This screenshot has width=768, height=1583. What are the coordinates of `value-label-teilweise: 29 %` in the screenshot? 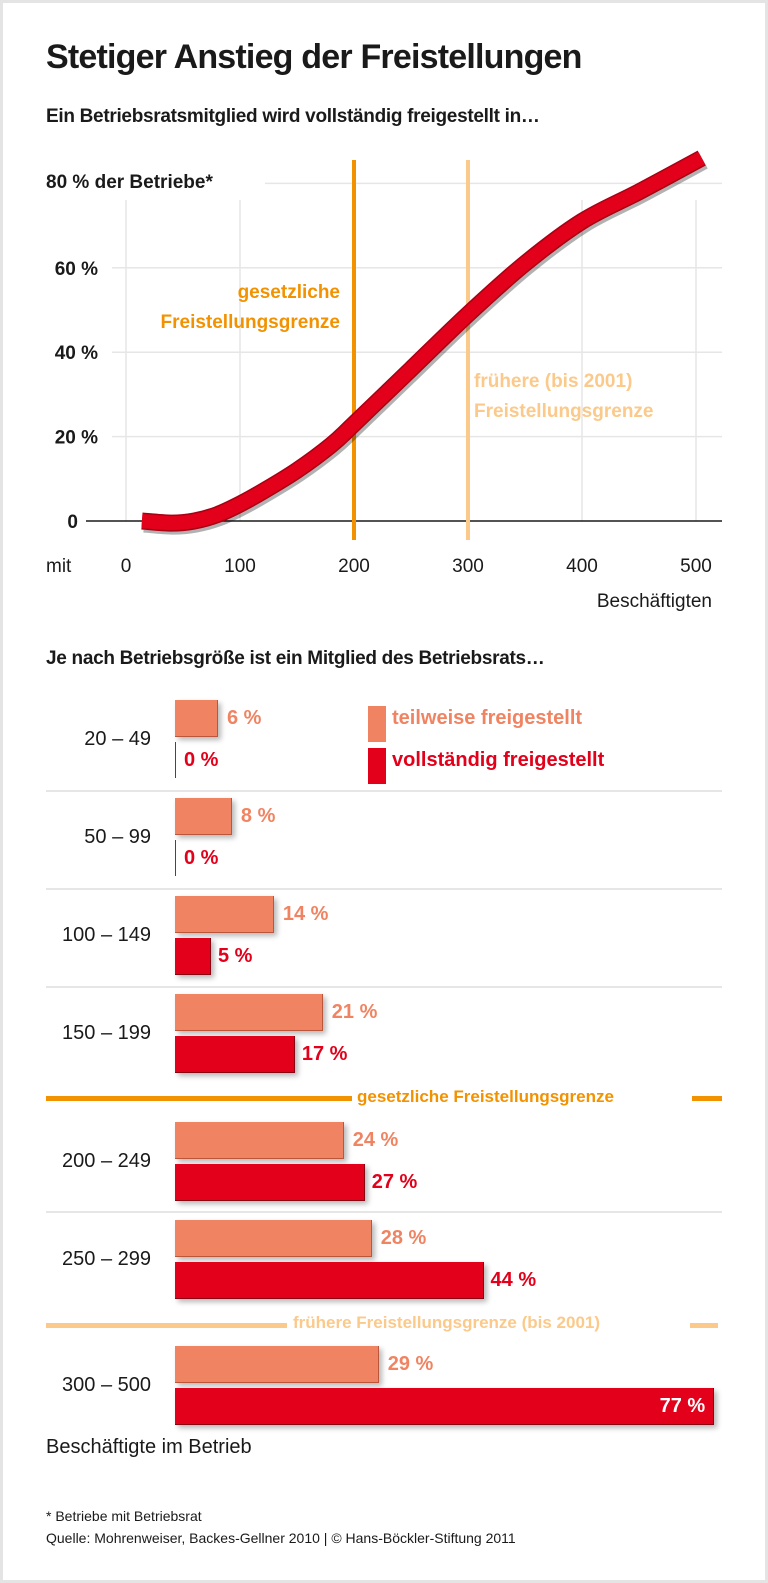 It's located at (410, 1364).